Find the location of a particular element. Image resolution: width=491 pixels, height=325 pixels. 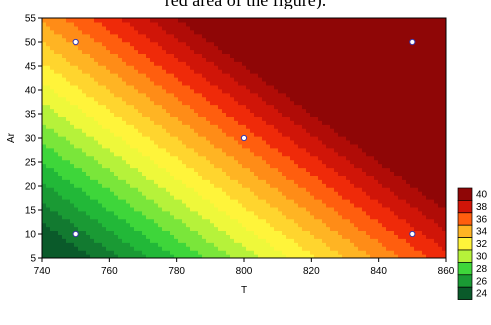

legend-label: 34 is located at coordinates (482, 232).